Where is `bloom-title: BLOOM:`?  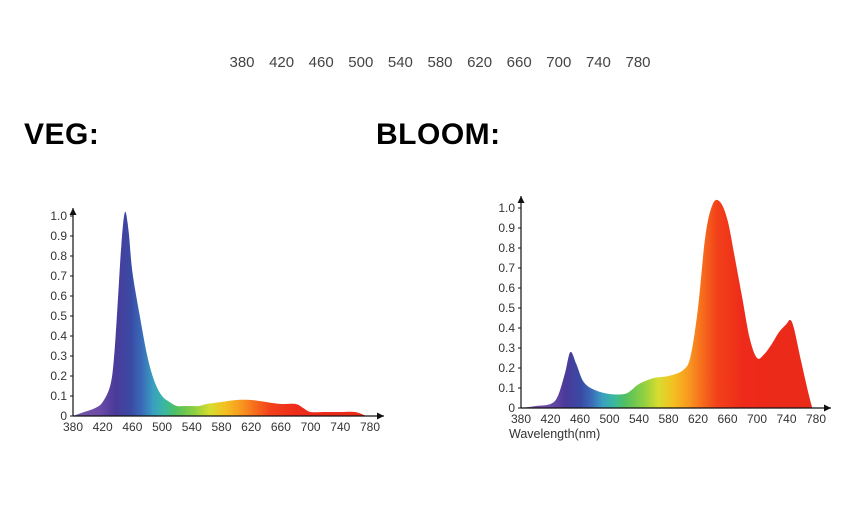
bloom-title: BLOOM: is located at coordinates (438, 134).